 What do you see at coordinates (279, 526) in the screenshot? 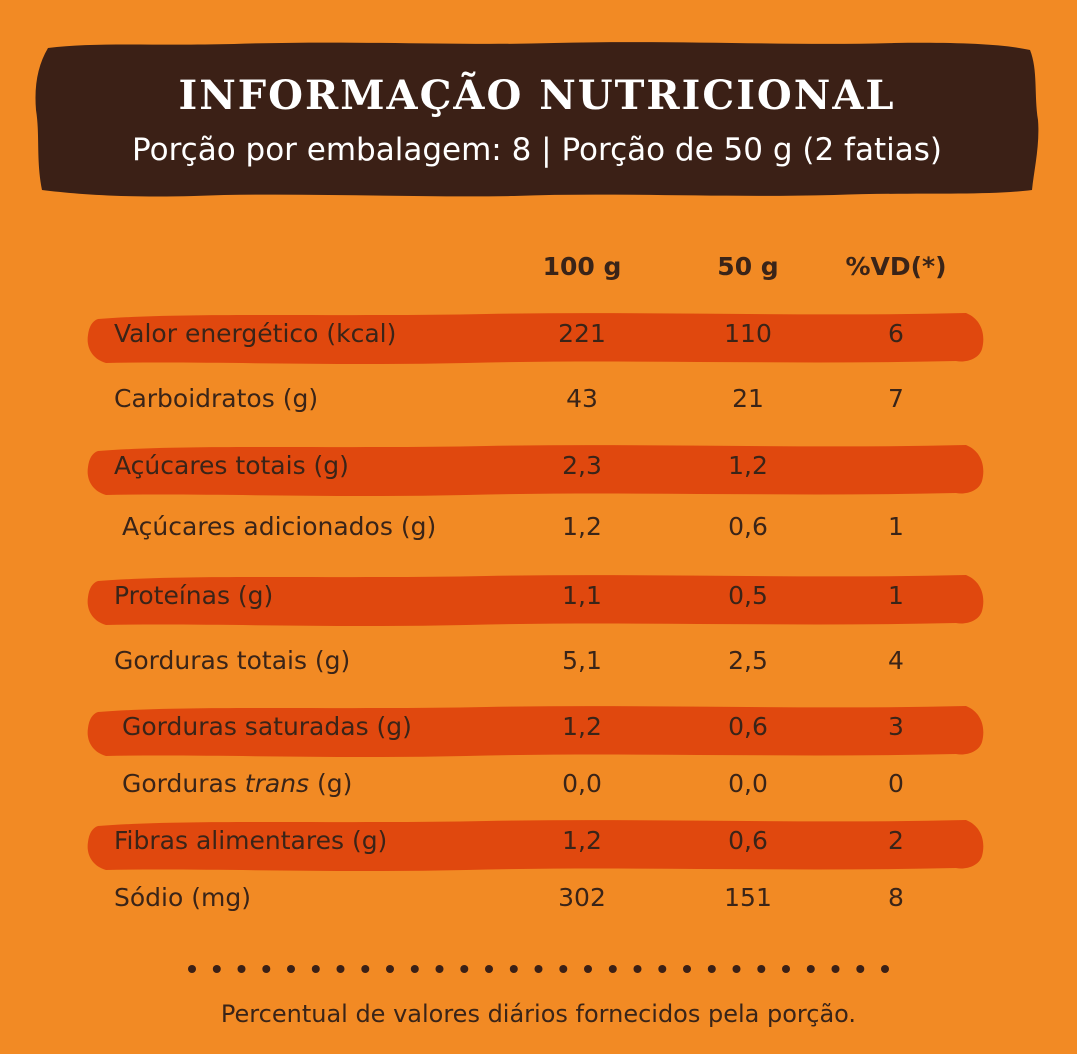
I see `row-label: Açúcares adicionados (g)` at bounding box center [279, 526].